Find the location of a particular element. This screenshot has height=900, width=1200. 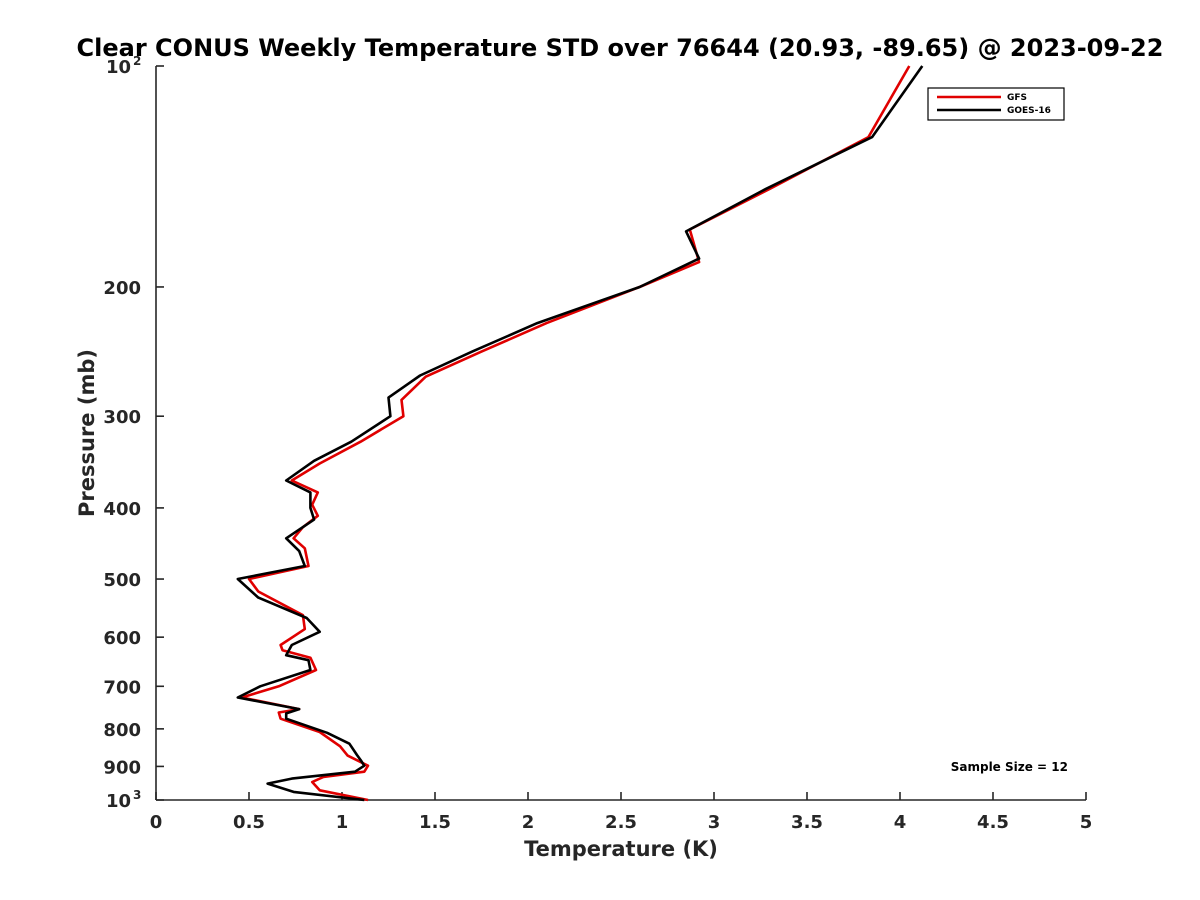

y-tick-label: 500 is located at coordinates (122, 580).